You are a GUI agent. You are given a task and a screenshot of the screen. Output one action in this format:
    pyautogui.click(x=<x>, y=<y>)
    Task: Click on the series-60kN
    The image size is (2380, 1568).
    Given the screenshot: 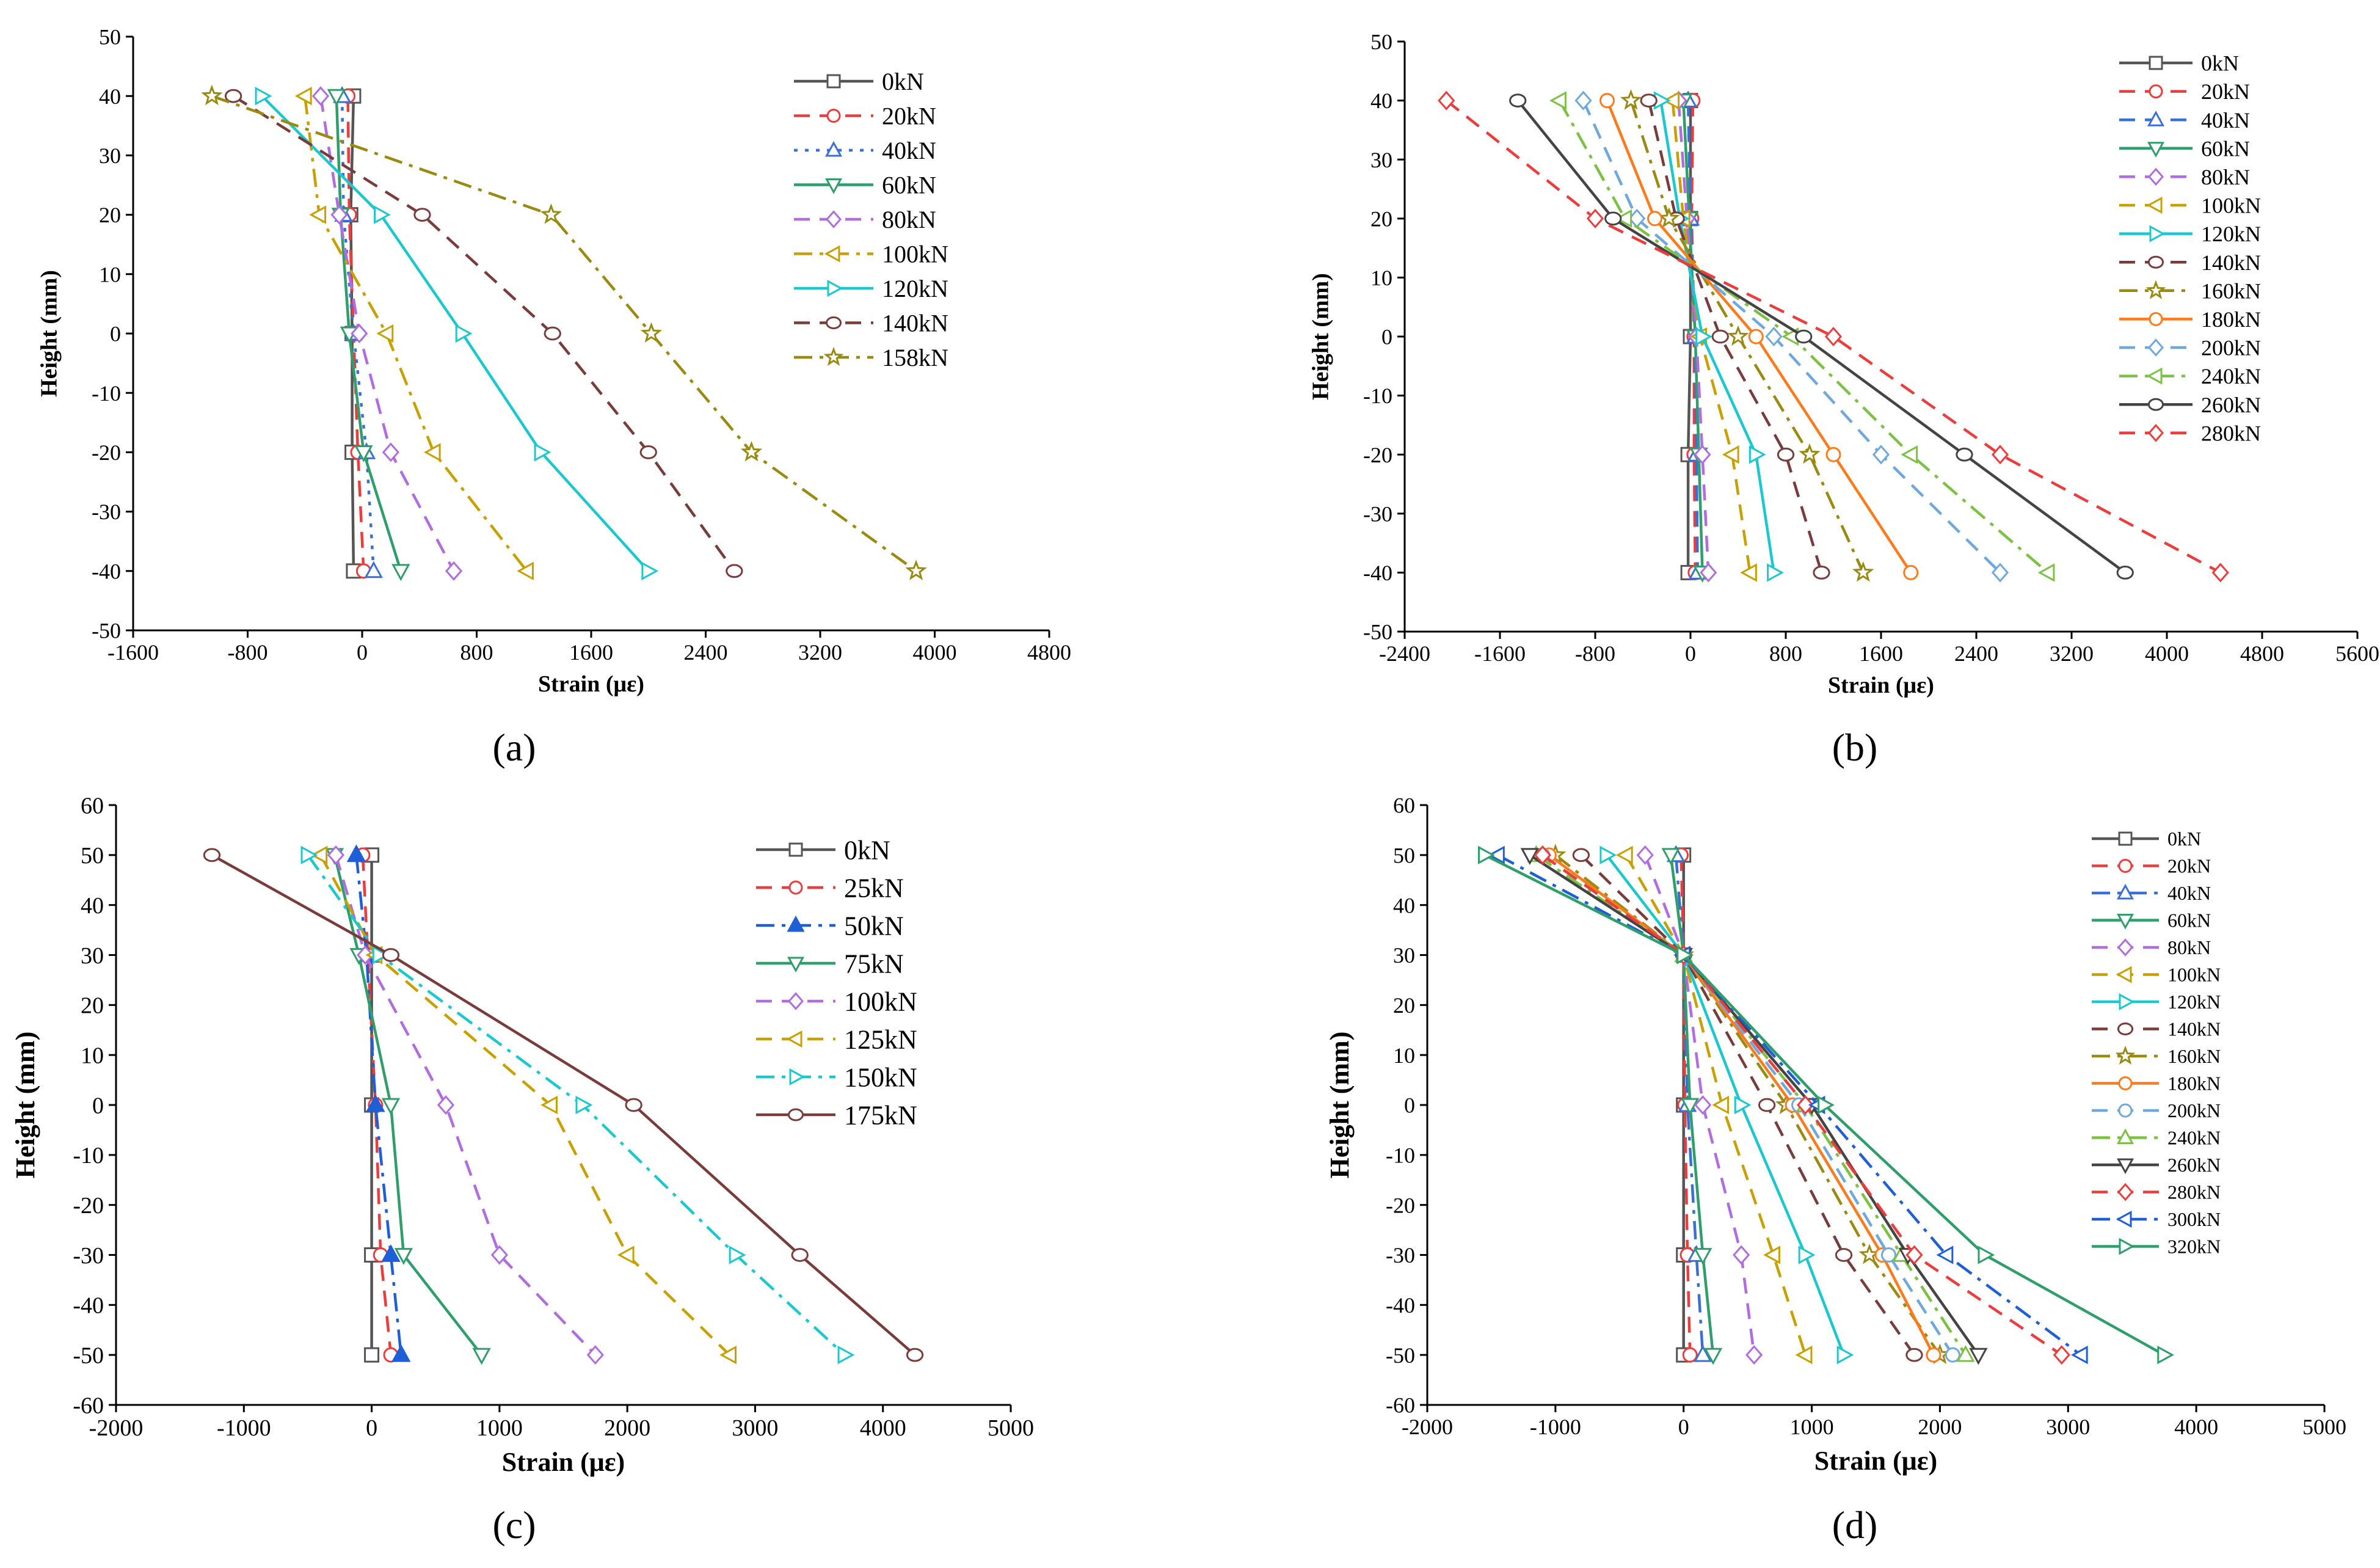 What is the action you would take?
    pyautogui.click(x=368, y=335)
    